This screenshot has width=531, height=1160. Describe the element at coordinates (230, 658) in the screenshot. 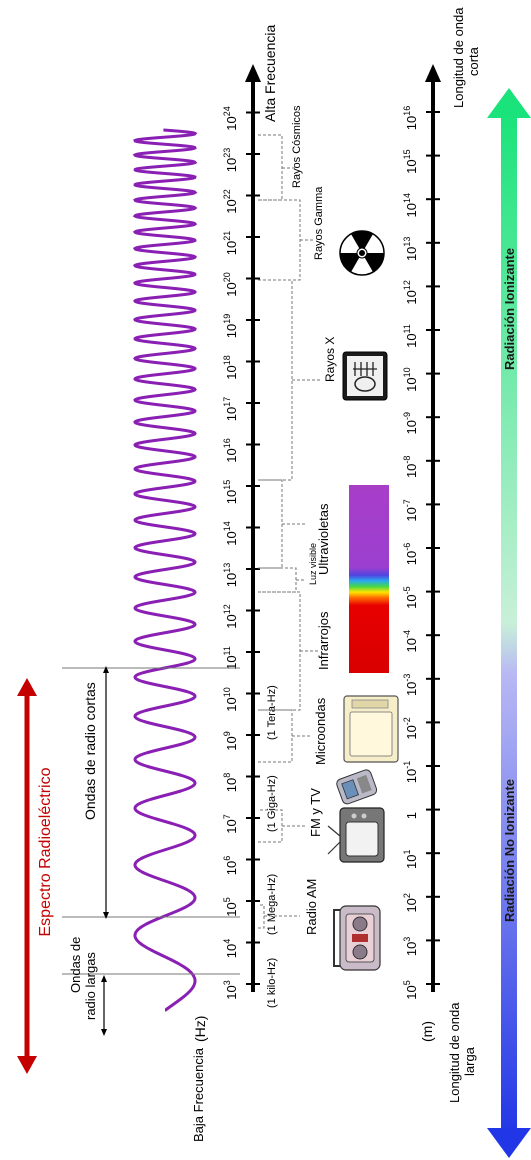

I see `freq-tick-label-11: 1011` at that location.